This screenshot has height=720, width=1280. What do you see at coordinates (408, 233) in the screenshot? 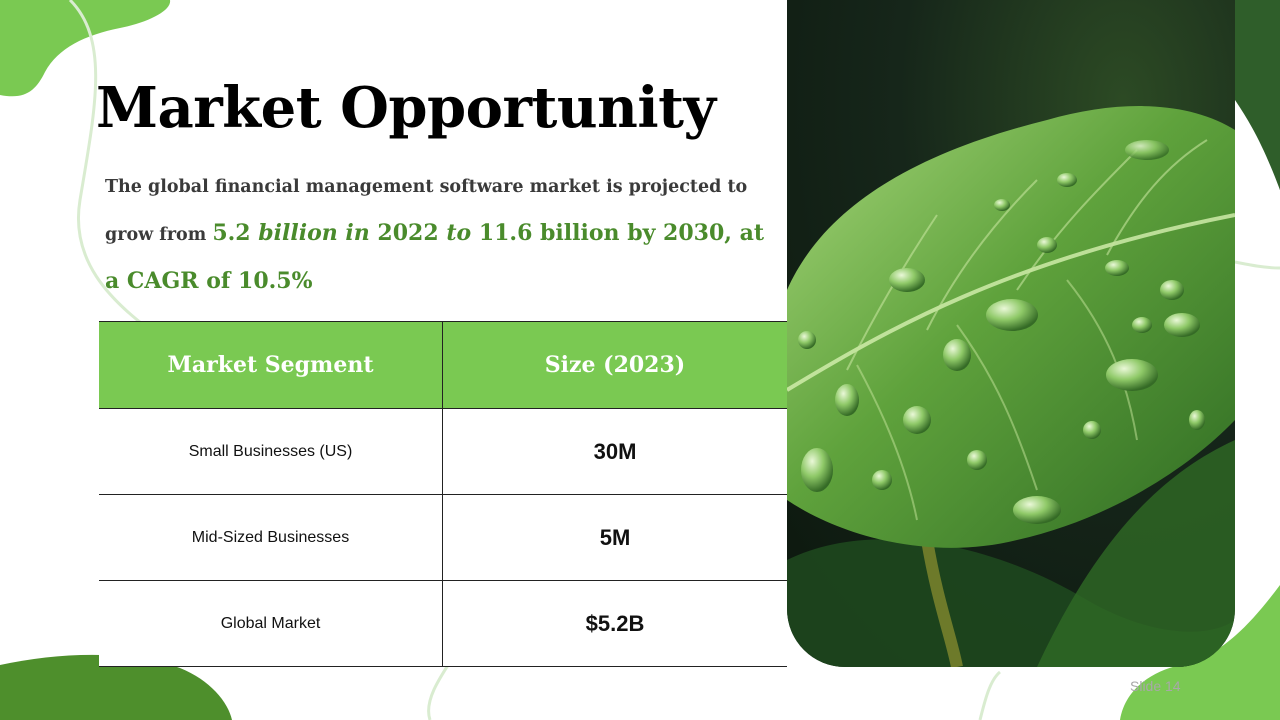
I see `summary-year-start: 2022` at bounding box center [408, 233].